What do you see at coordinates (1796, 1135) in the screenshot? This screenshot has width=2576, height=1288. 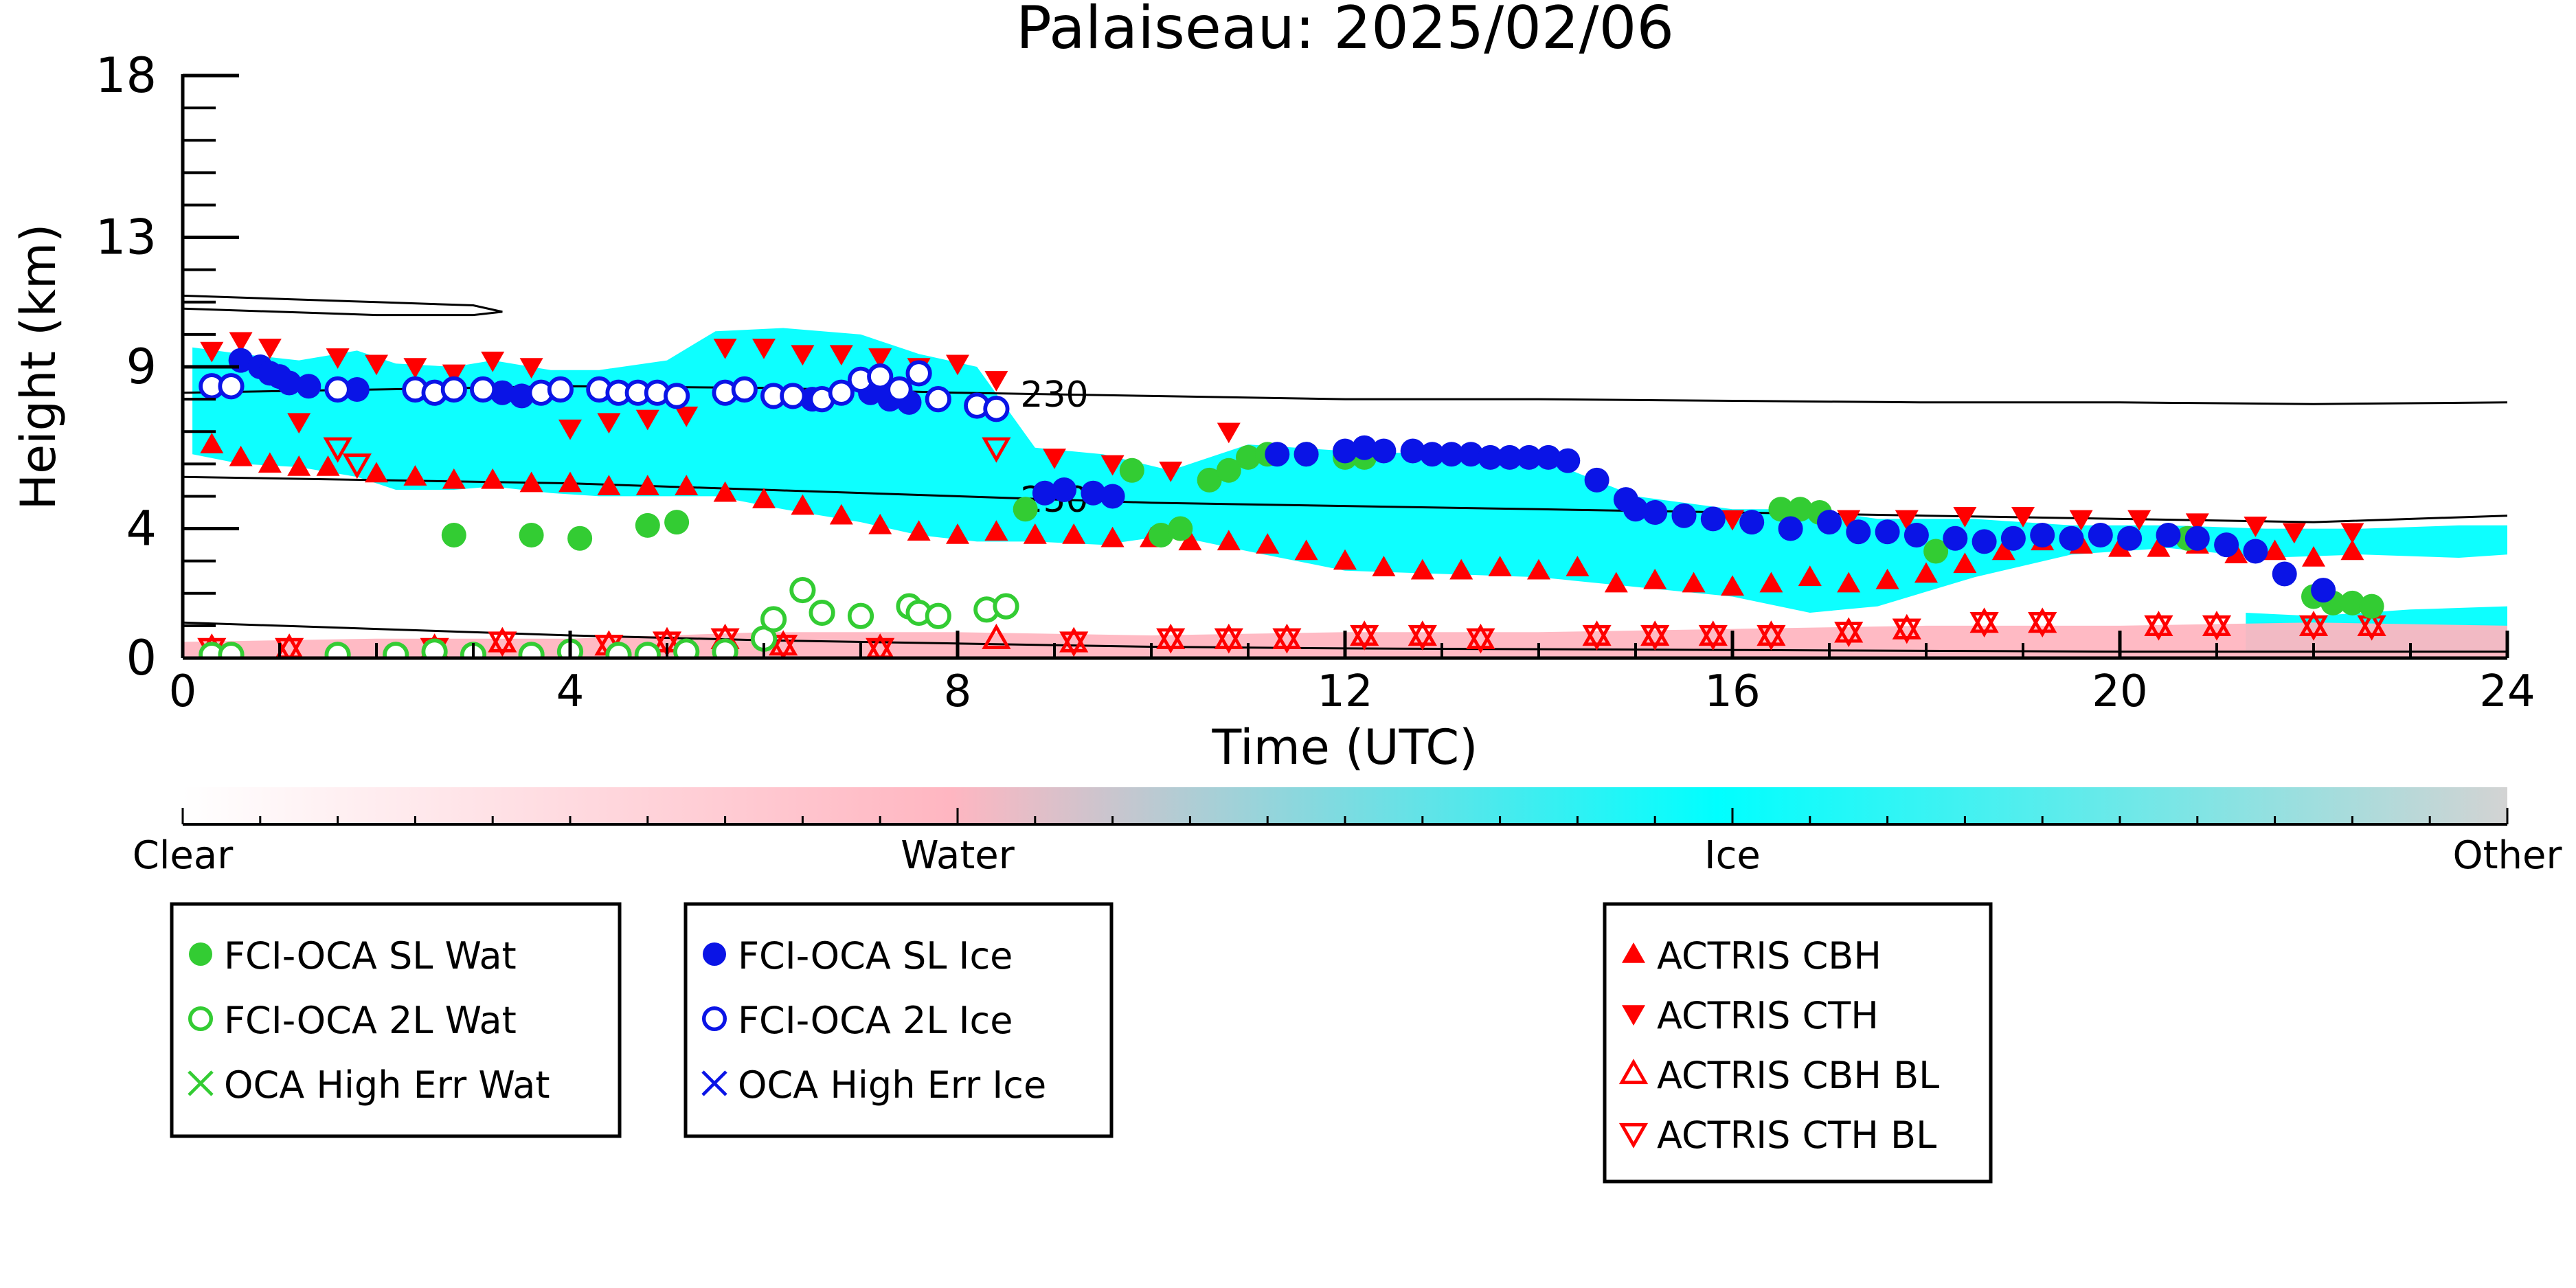 I see `legend-label: ACTRIS CTH BL` at bounding box center [1796, 1135].